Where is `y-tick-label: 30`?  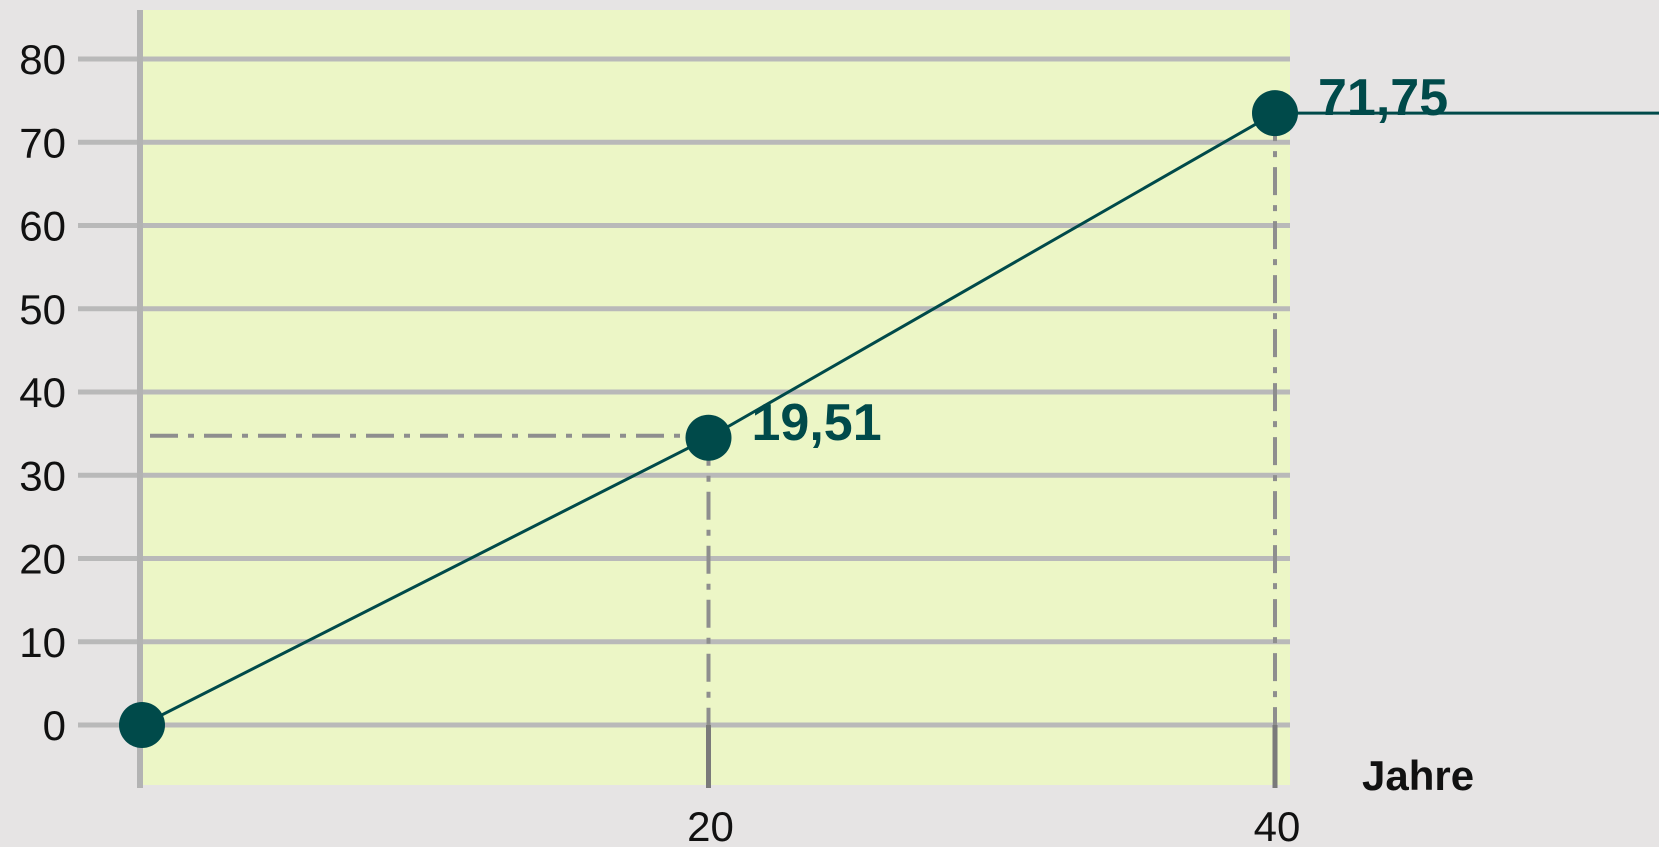
y-tick-label: 30 is located at coordinates (42, 475).